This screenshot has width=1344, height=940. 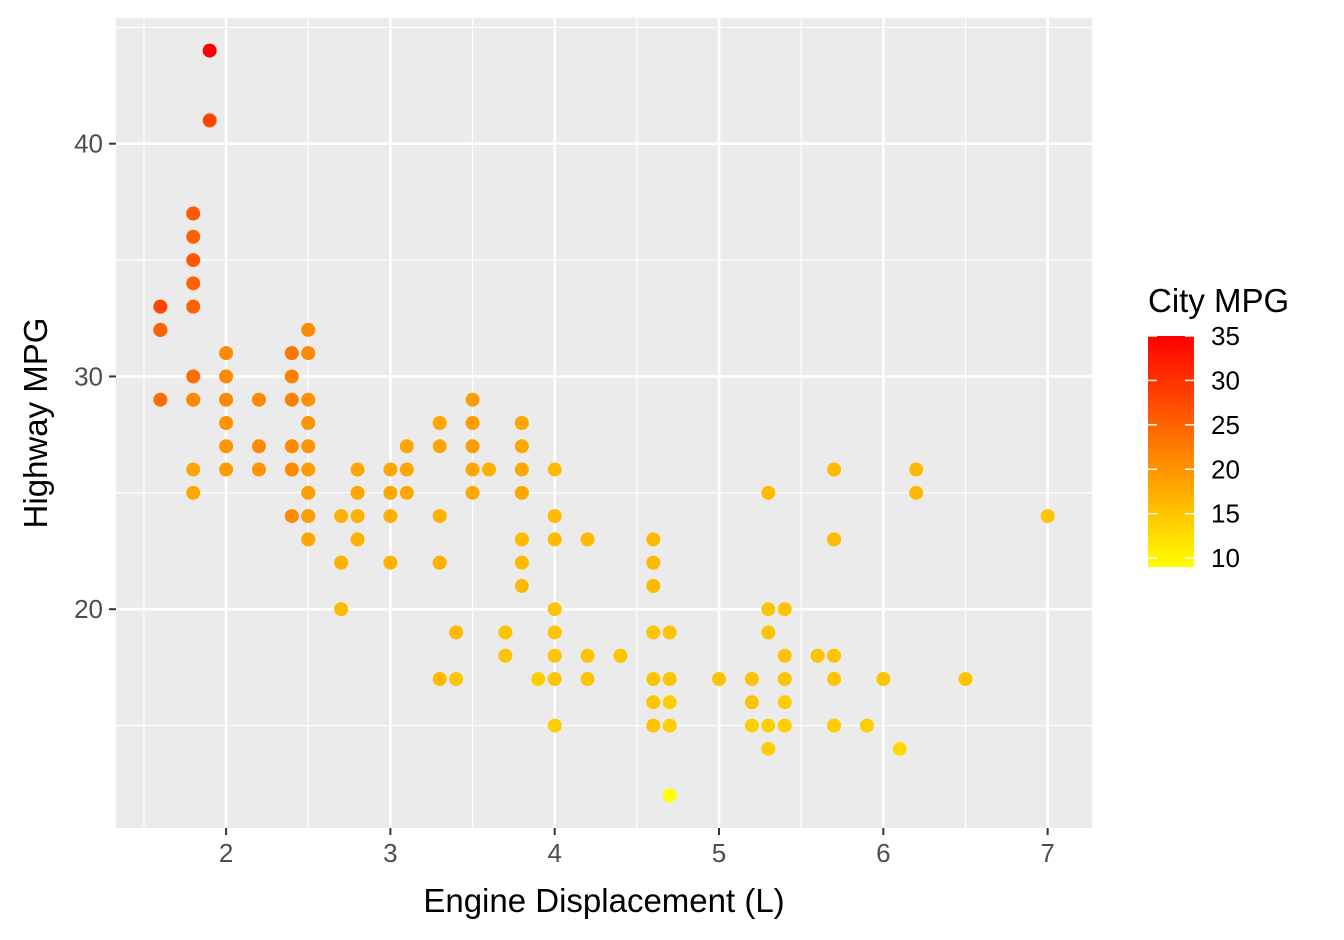 I want to click on x-tick-label: 6, so click(x=883, y=853).